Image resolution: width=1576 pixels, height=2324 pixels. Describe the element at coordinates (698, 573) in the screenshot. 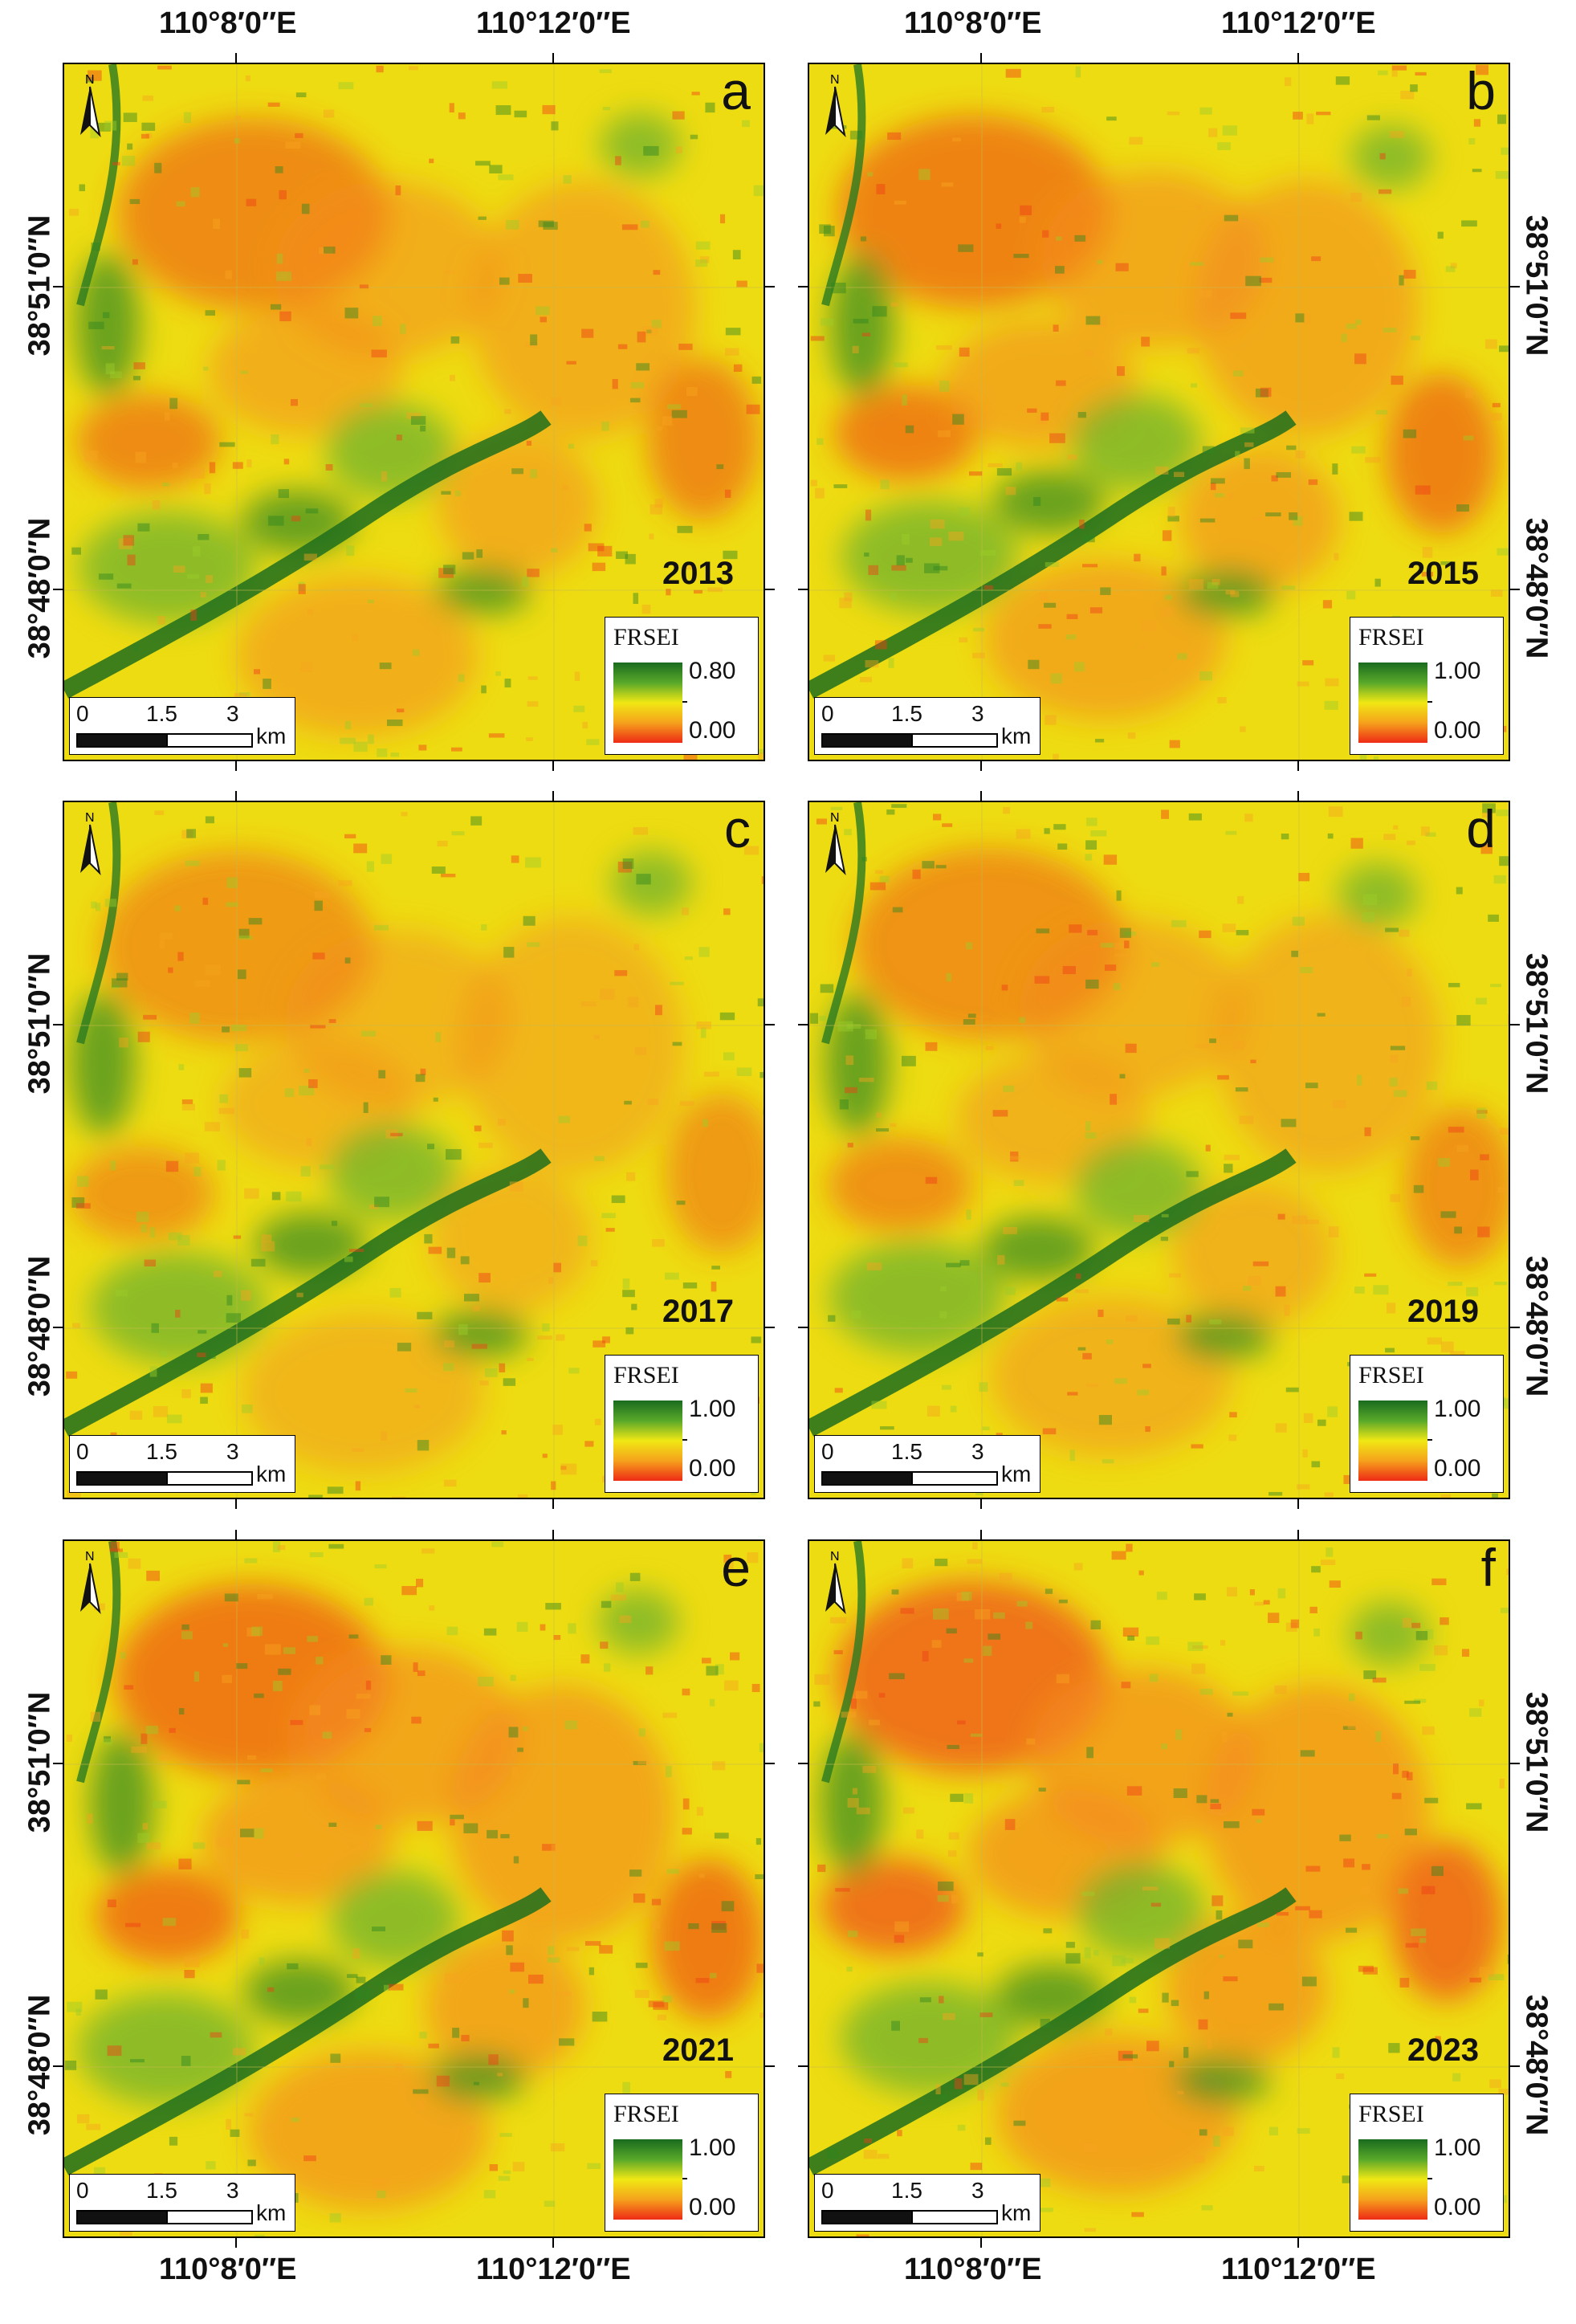

I see `panel-year: 2013` at that location.